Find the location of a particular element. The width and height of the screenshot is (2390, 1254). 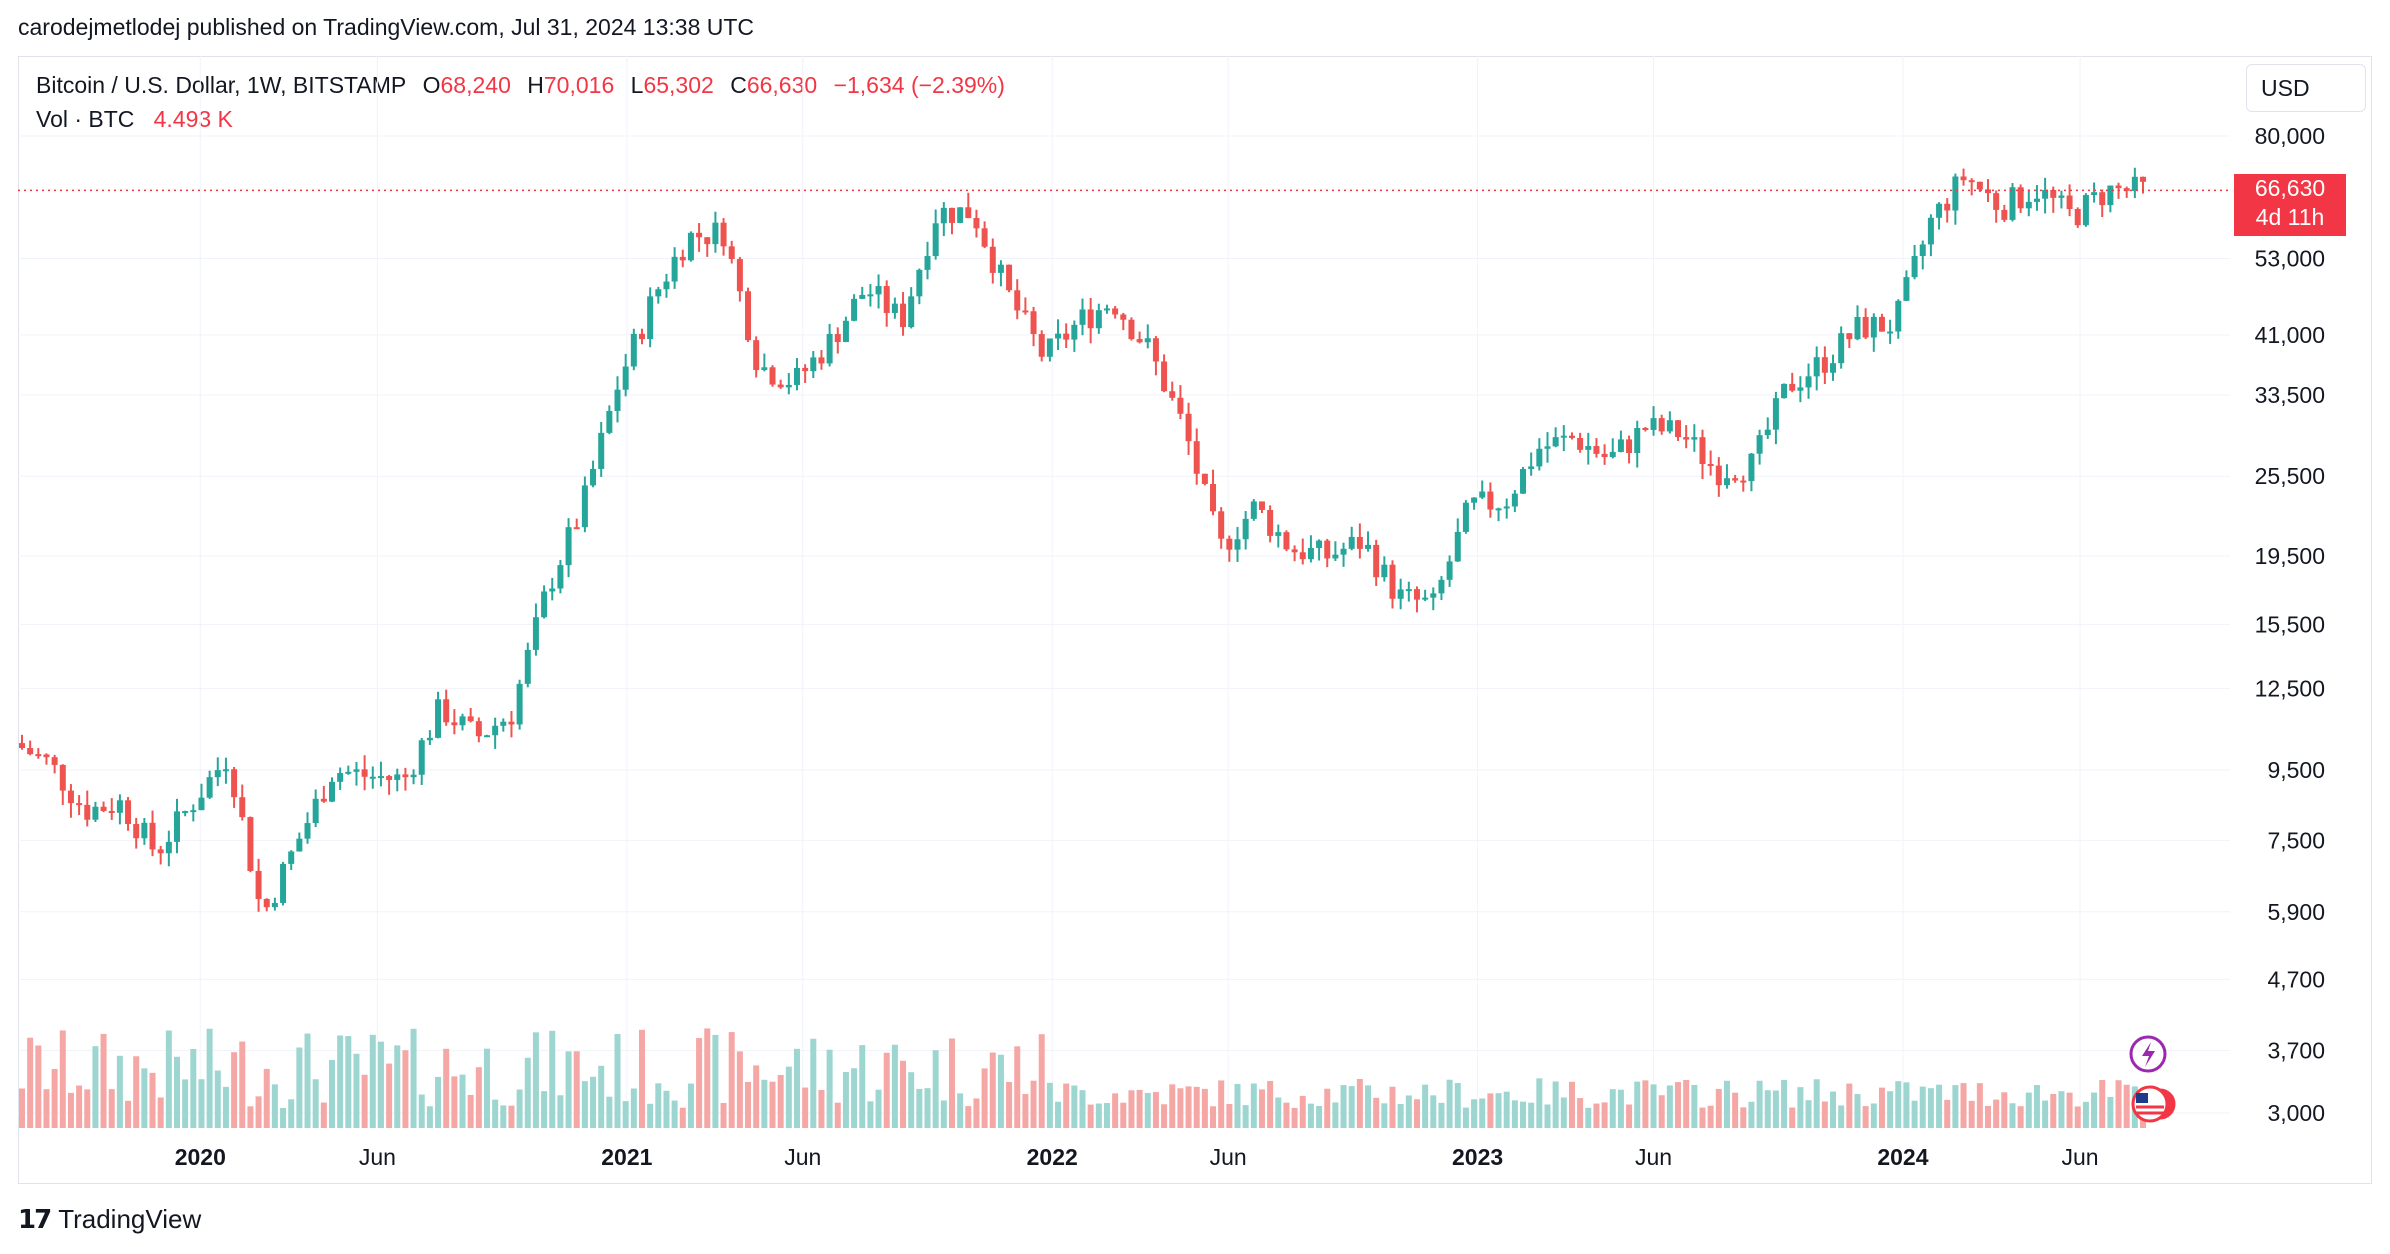

high-value: H70,016 is located at coordinates (571, 85).